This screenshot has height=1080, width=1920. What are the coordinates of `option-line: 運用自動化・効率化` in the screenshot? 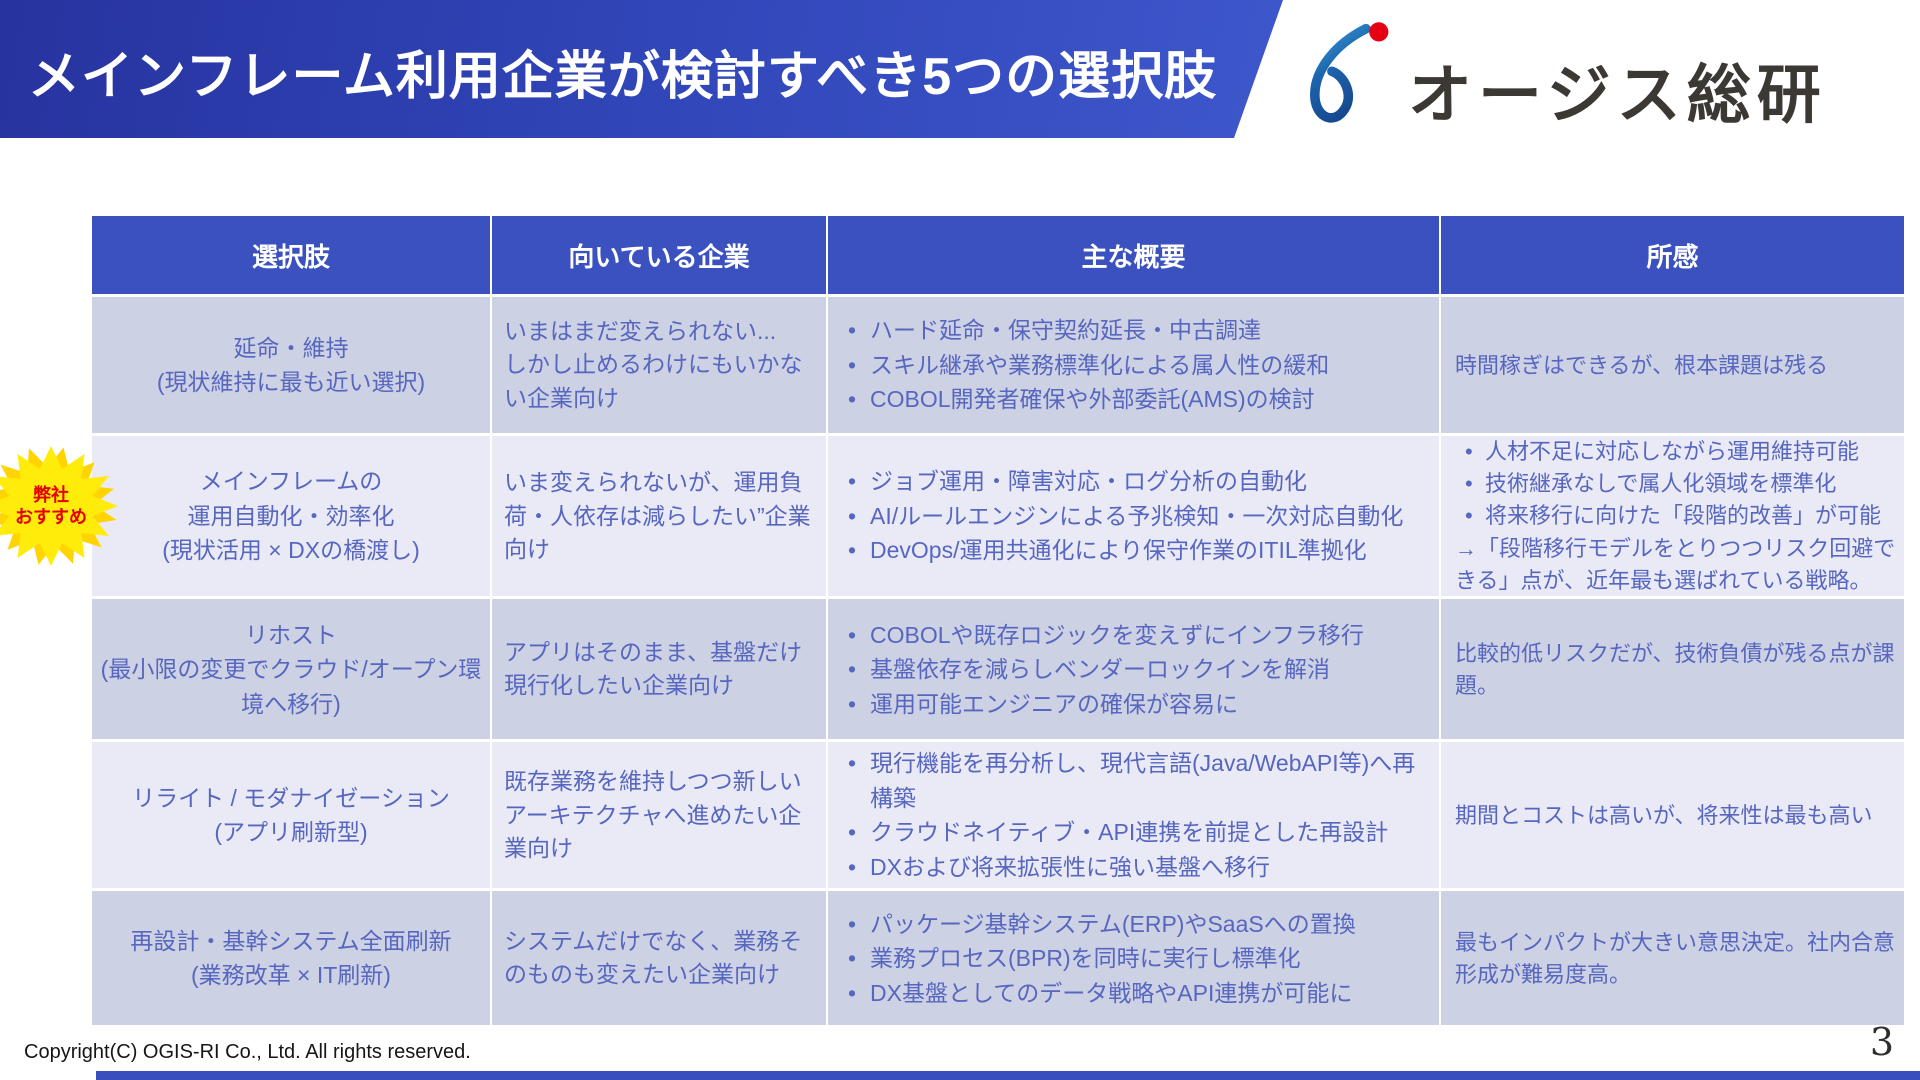 It's located at (291, 515).